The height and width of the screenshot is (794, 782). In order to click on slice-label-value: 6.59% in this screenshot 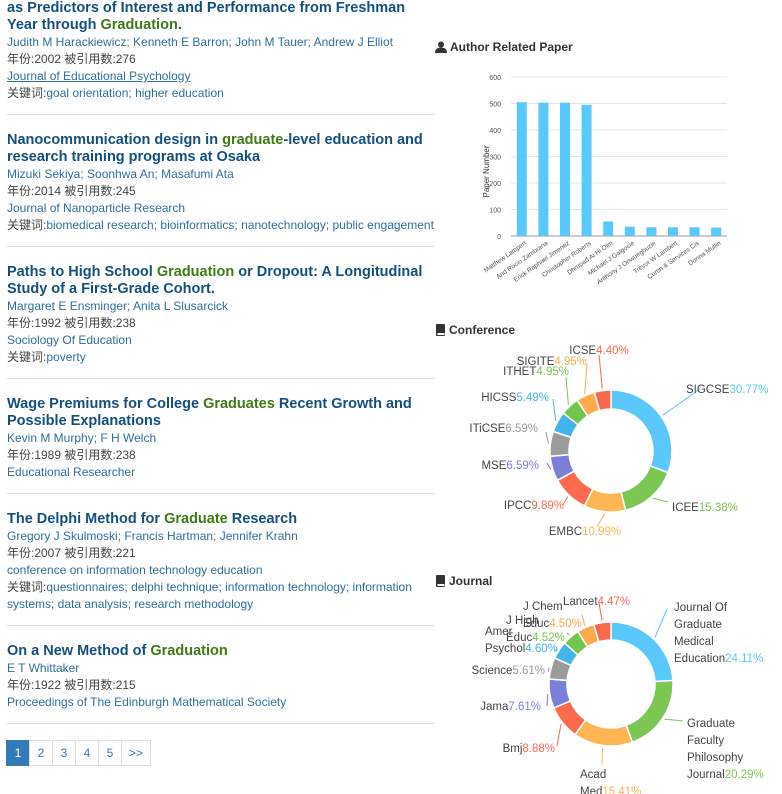, I will do `click(522, 466)`.